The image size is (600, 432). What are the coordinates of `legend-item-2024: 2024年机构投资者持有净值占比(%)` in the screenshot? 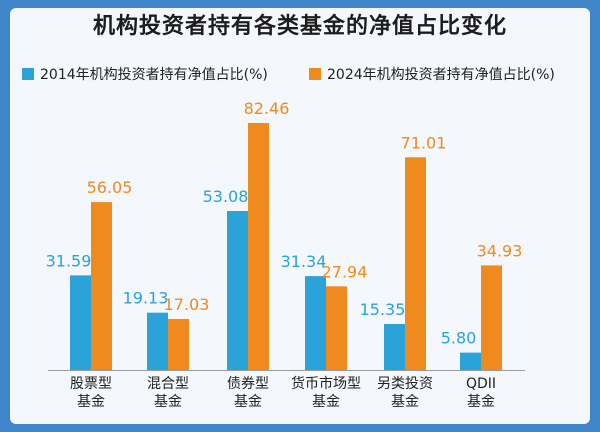 It's located at (432, 74).